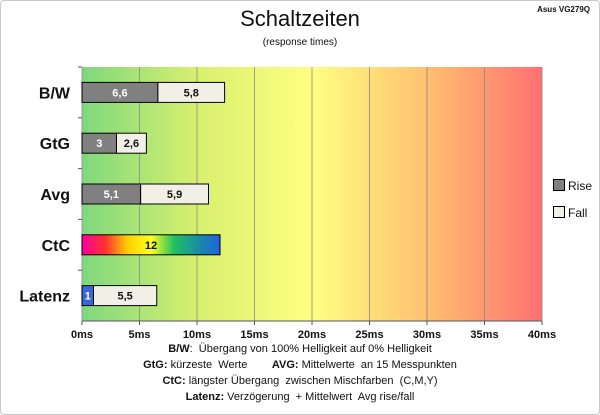 The height and width of the screenshot is (415, 600). What do you see at coordinates (219, 365) in the screenshot?
I see `footnote-text: kürzeste Werte` at bounding box center [219, 365].